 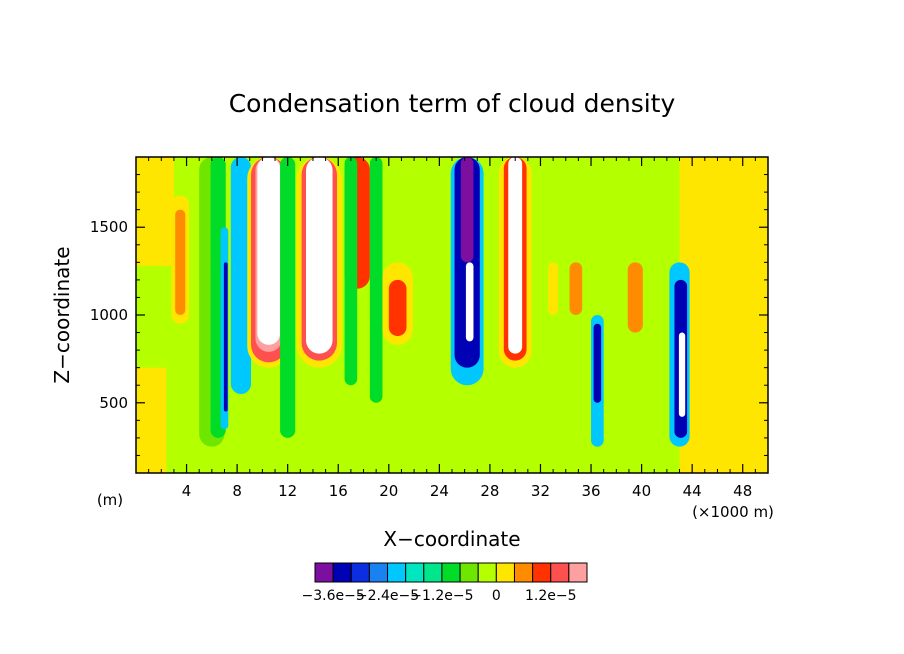 I want to click on x-axis-label: X−coordinate, so click(x=451, y=539).